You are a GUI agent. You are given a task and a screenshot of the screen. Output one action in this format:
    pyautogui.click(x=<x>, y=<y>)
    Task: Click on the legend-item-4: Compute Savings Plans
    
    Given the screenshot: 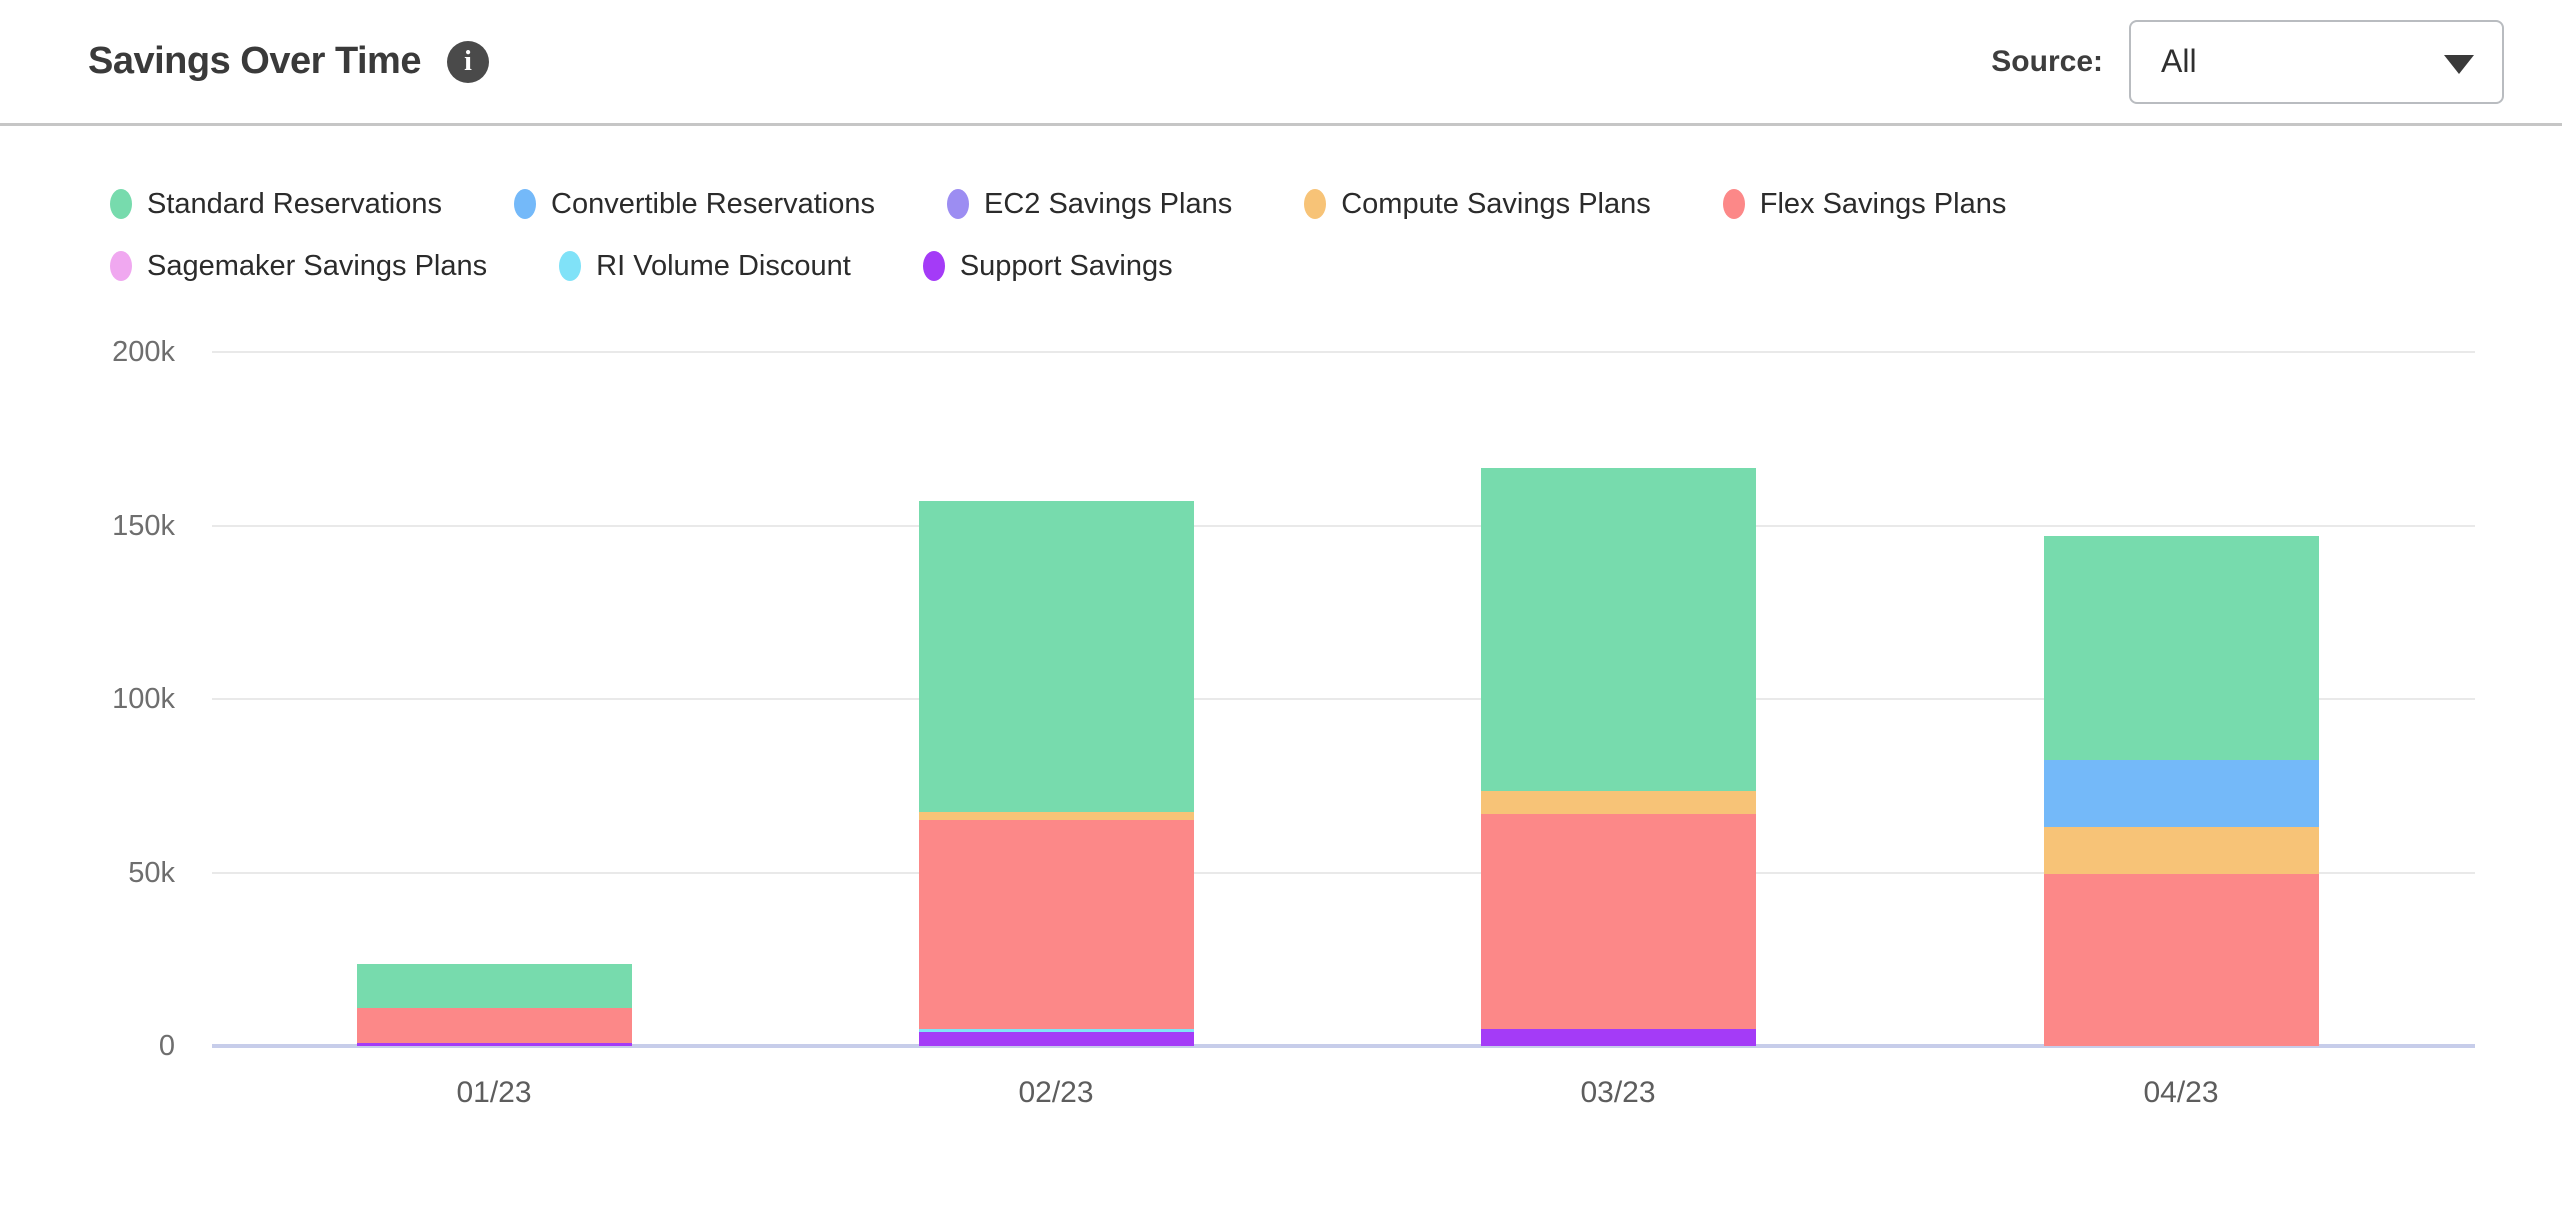 What is the action you would take?
    pyautogui.click(x=1477, y=204)
    